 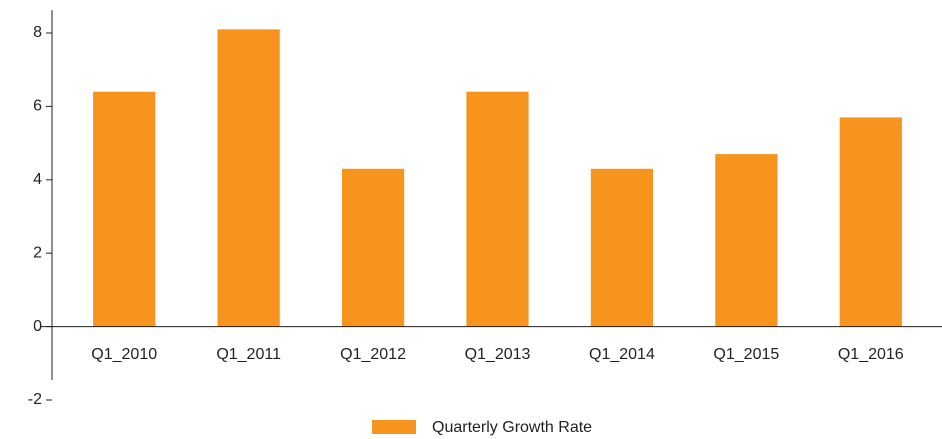 I want to click on legend-swatch, so click(x=394, y=427).